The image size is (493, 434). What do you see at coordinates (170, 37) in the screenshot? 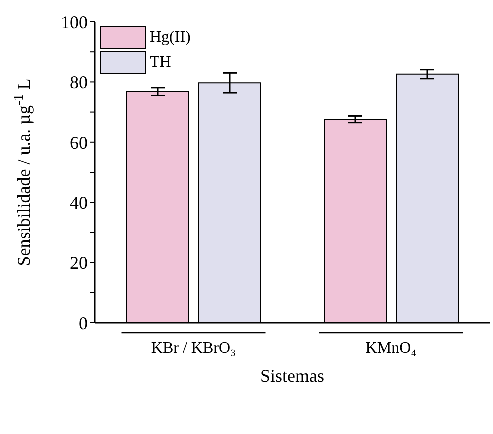
I see `legend-label: Hg(II)` at bounding box center [170, 37].